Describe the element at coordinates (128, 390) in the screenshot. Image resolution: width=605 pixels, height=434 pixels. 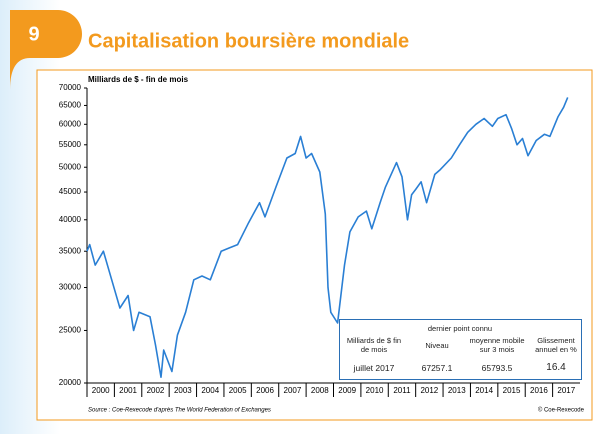
I see `x-tick-label: 2001` at that location.